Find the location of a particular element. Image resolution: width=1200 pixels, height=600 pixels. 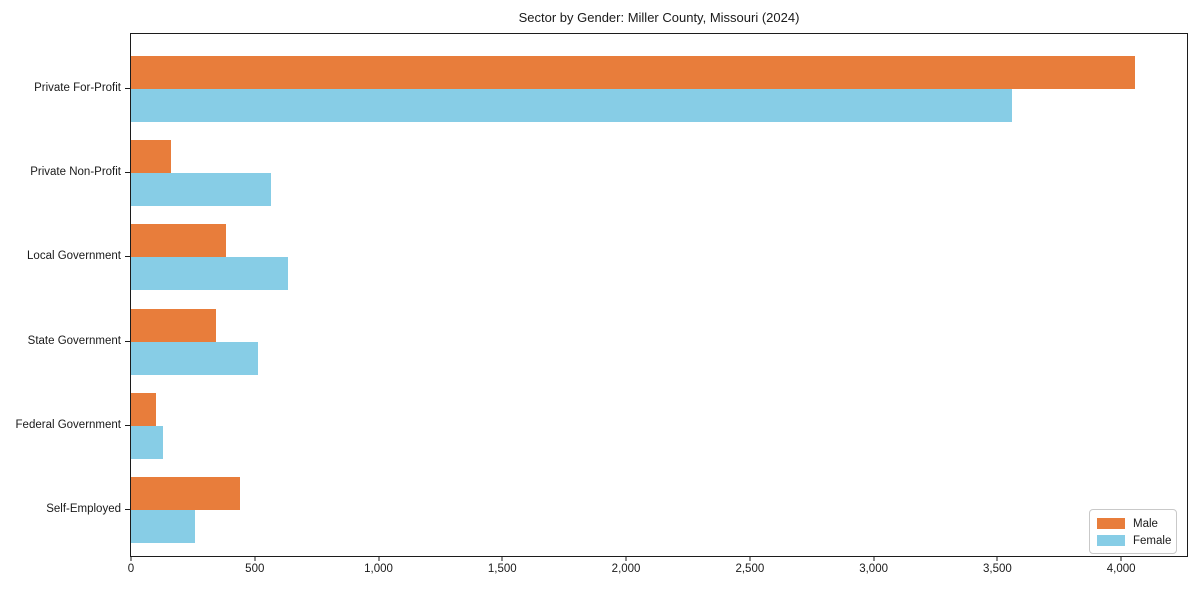

y-tick-label: Private Non-Profit is located at coordinates (75, 172).